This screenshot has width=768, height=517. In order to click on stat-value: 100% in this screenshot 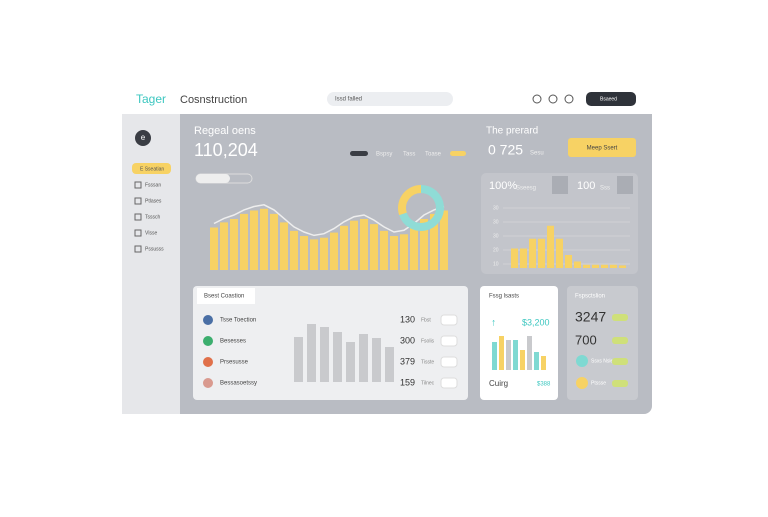, I will do `click(503, 186)`.